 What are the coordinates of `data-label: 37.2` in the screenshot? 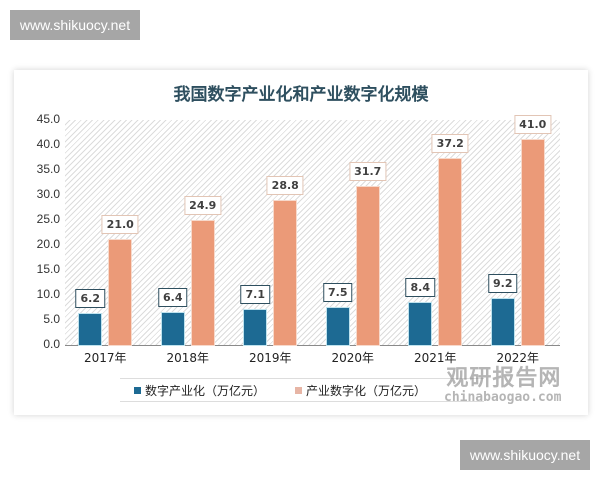 It's located at (450, 143).